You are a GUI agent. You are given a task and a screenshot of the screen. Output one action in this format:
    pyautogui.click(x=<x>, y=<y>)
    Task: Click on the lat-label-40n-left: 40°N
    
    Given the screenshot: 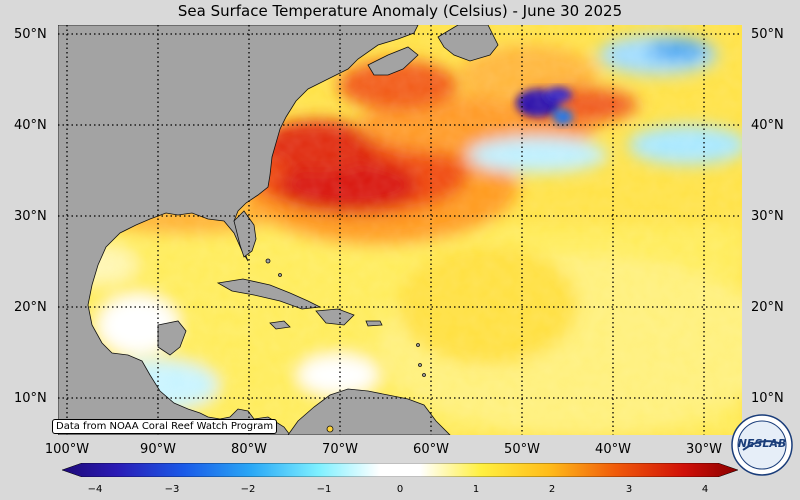 What is the action you would take?
    pyautogui.click(x=30, y=125)
    